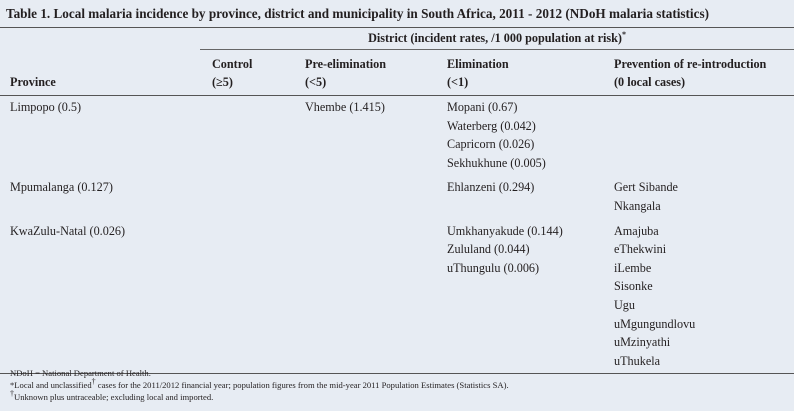 The image size is (794, 411). I want to click on footnote-text: NDoH = National Department of Health., so click(80, 373).